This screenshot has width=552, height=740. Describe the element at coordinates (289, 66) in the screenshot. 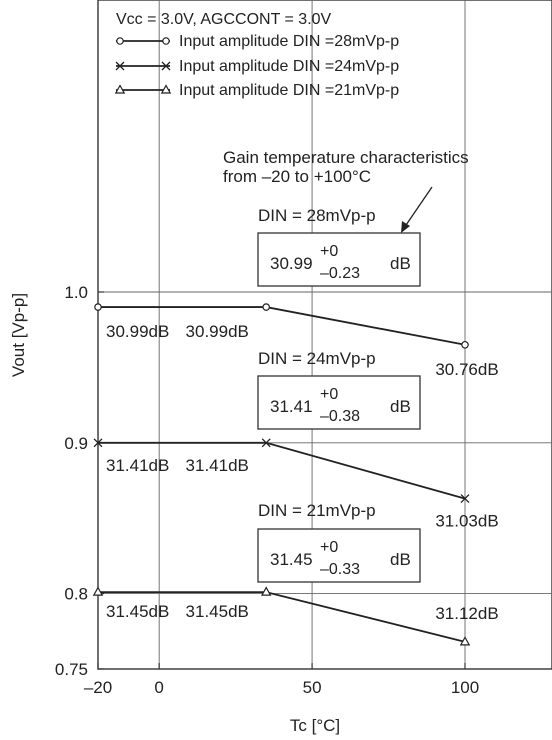

I see `legend-label: Input amplitude DIN =24mVp-p` at that location.